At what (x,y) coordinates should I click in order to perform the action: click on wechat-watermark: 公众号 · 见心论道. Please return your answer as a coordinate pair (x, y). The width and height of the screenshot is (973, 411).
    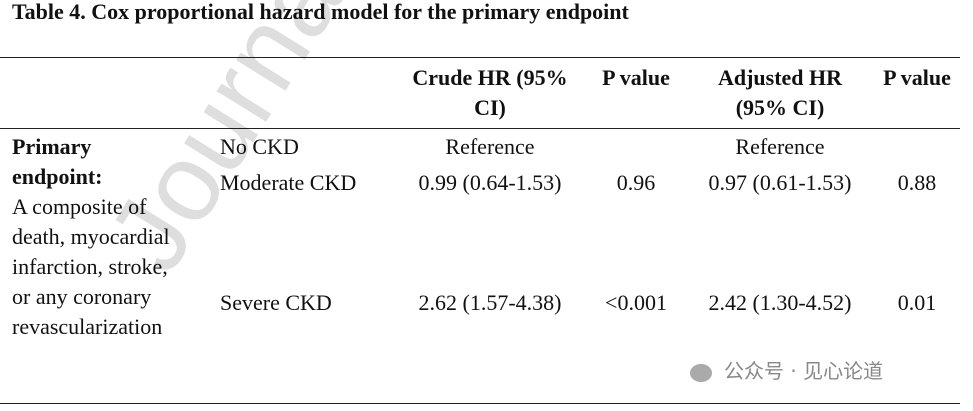
    Looking at the image, I should click on (786, 371).